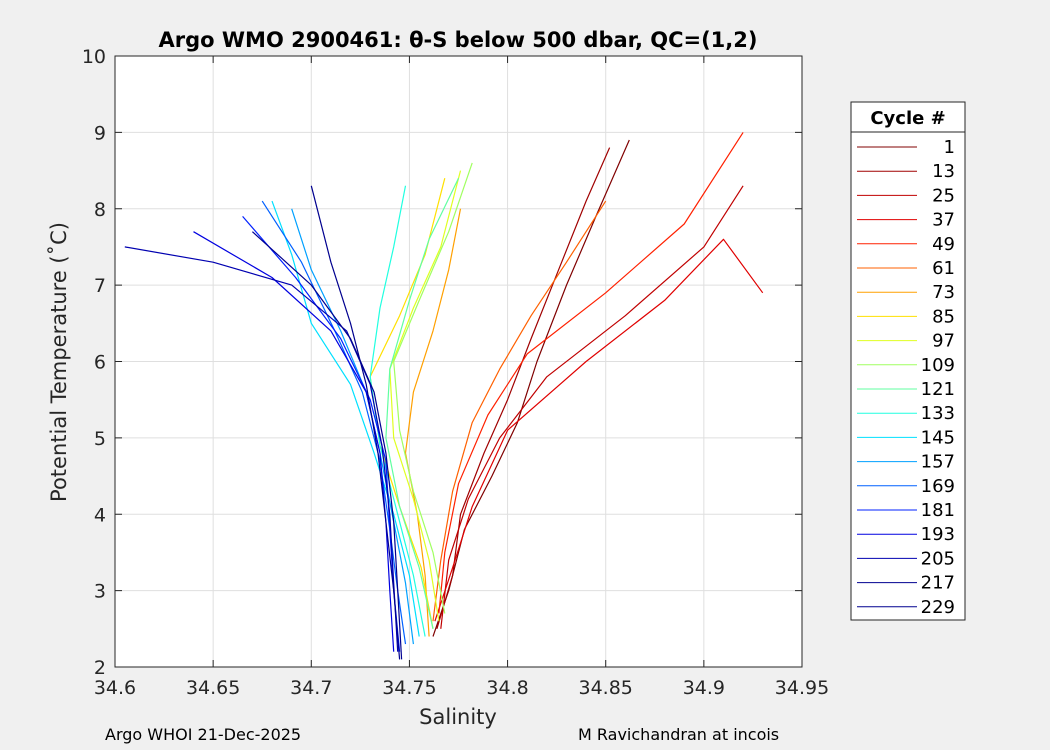 The height and width of the screenshot is (750, 1050). What do you see at coordinates (938, 486) in the screenshot?
I see `legend-label: 169` at bounding box center [938, 486].